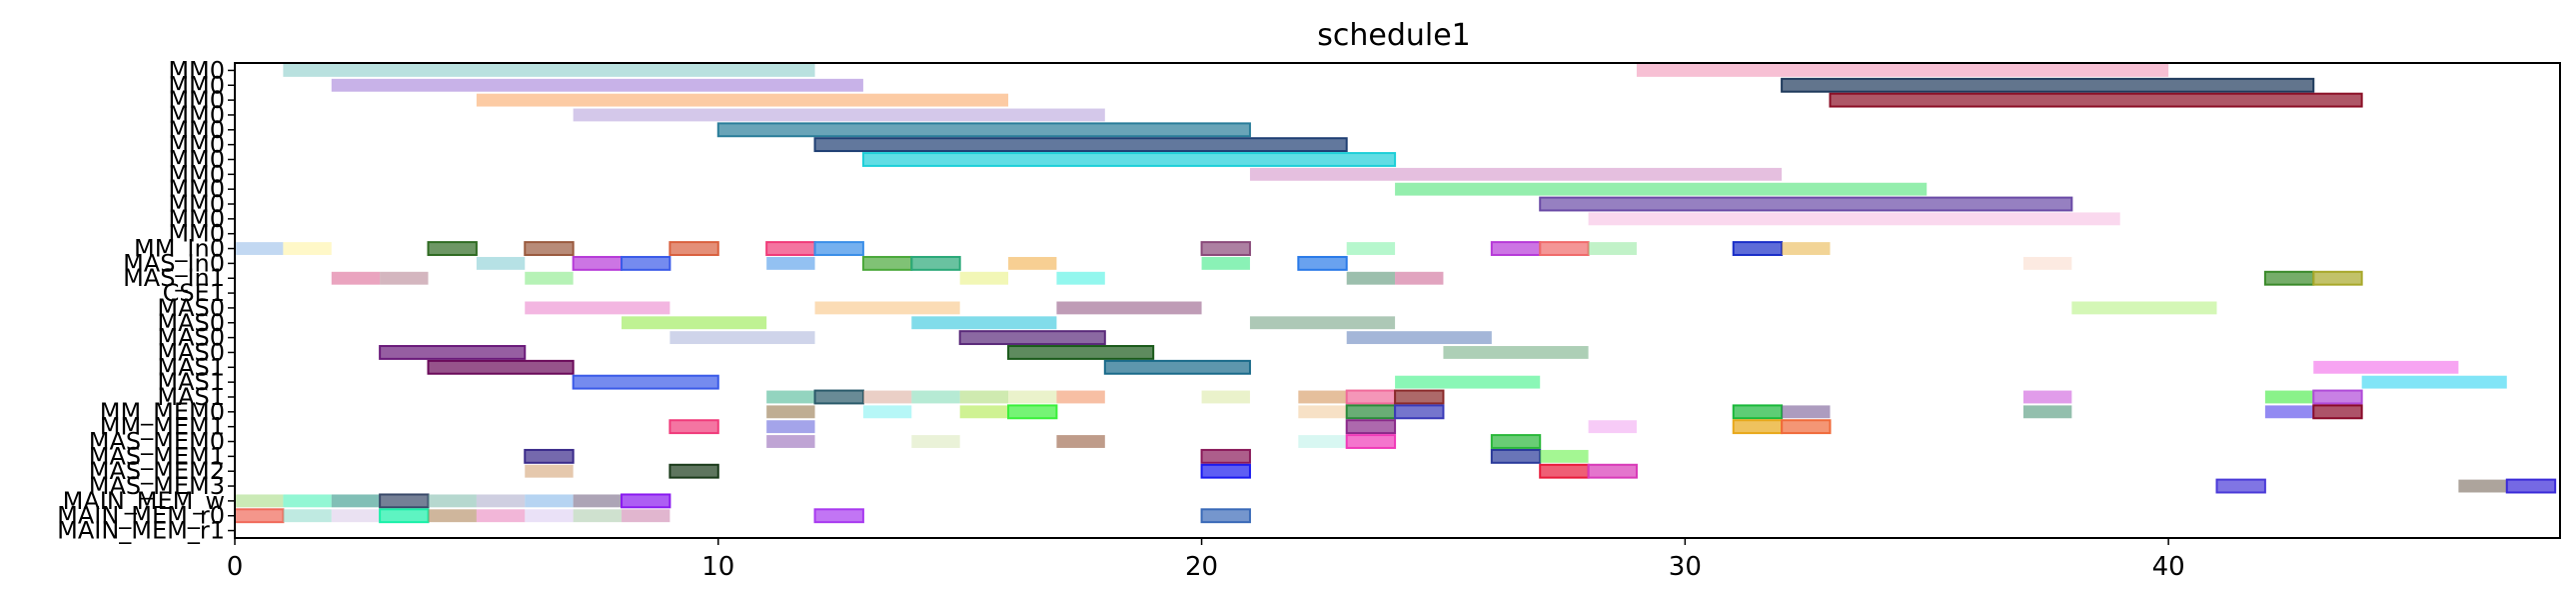 Image resolution: width=2576 pixels, height=596 pixels. I want to click on y-tick-label: MAIN_MEM_w, so click(144, 501).